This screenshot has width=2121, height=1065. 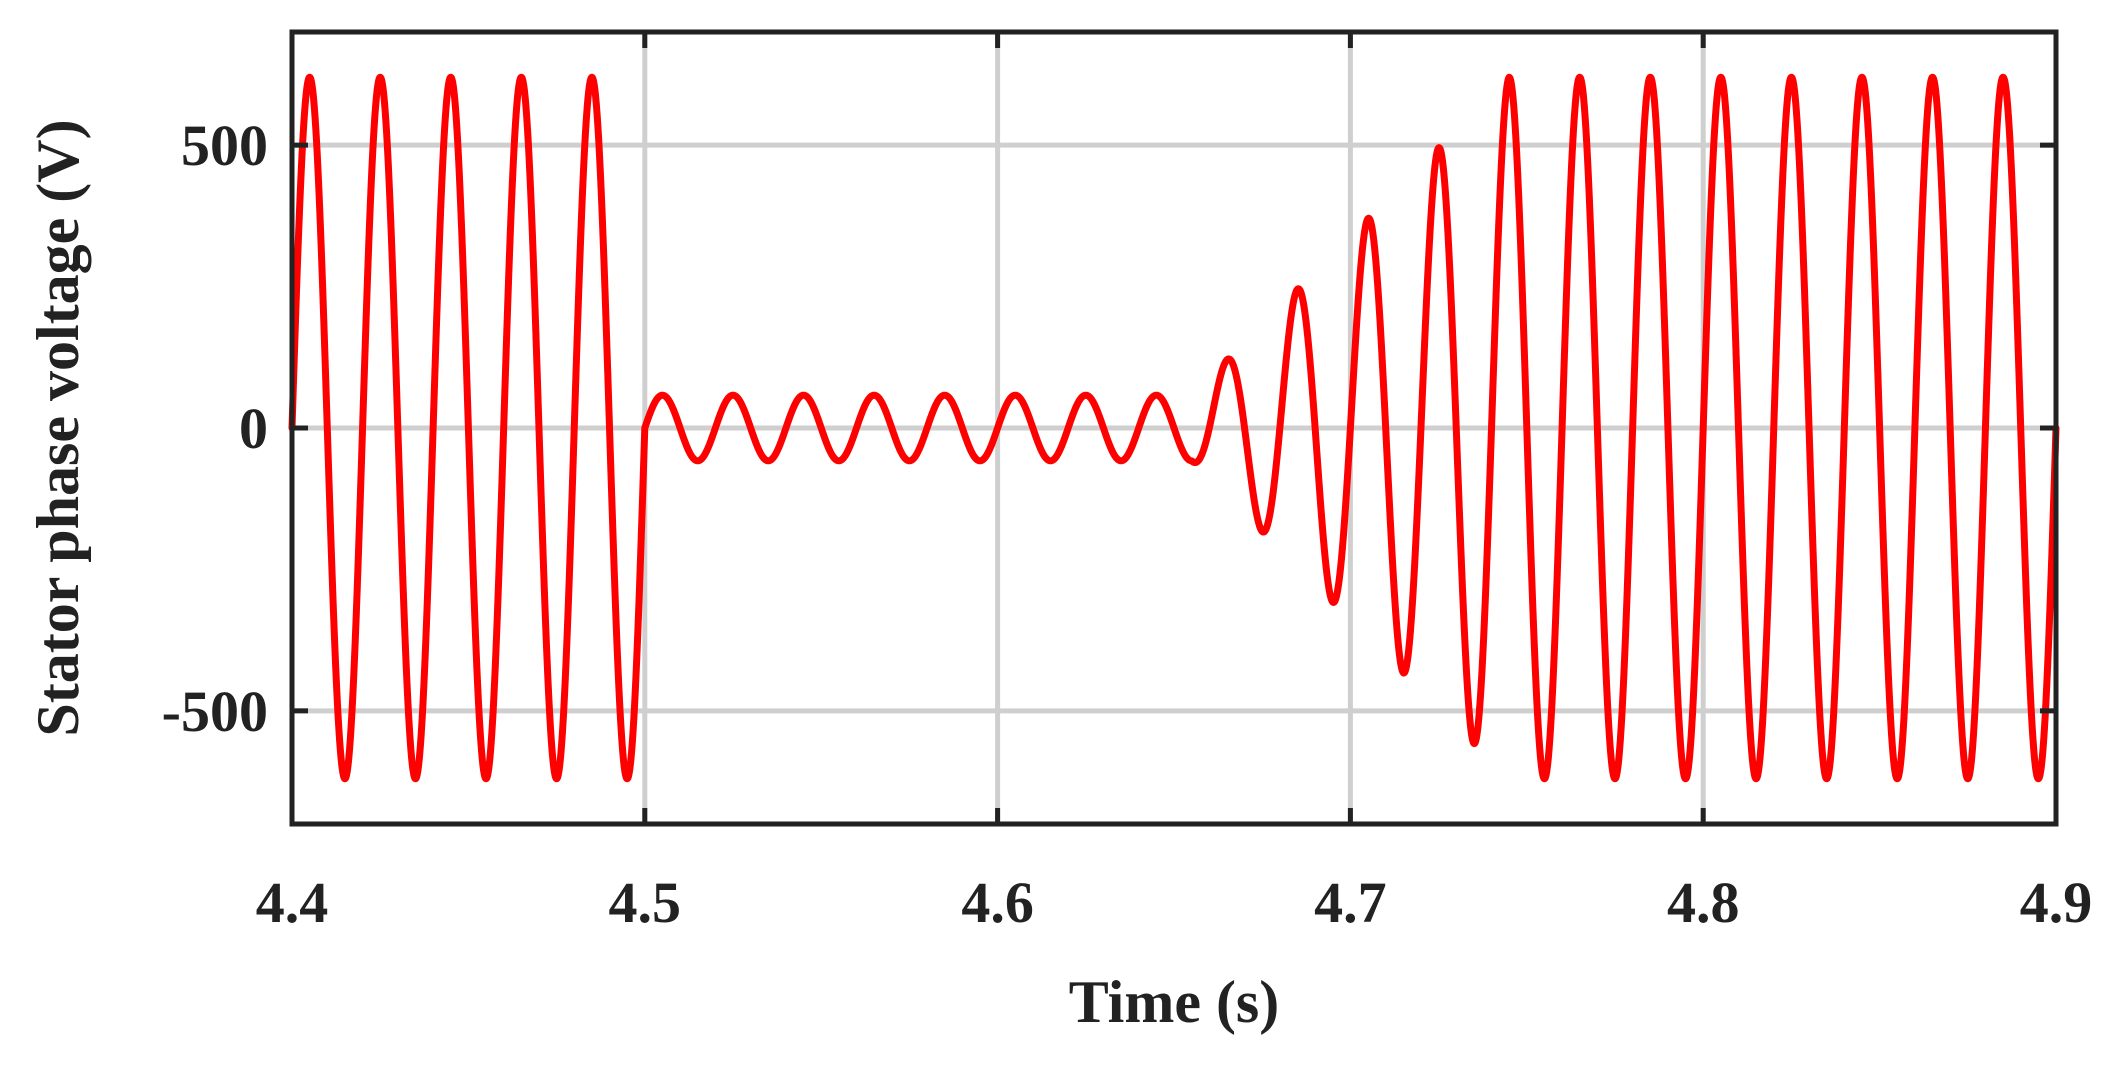 What do you see at coordinates (215, 428) in the screenshot?
I see `y-axis-tick-labels: -500 0 500` at bounding box center [215, 428].